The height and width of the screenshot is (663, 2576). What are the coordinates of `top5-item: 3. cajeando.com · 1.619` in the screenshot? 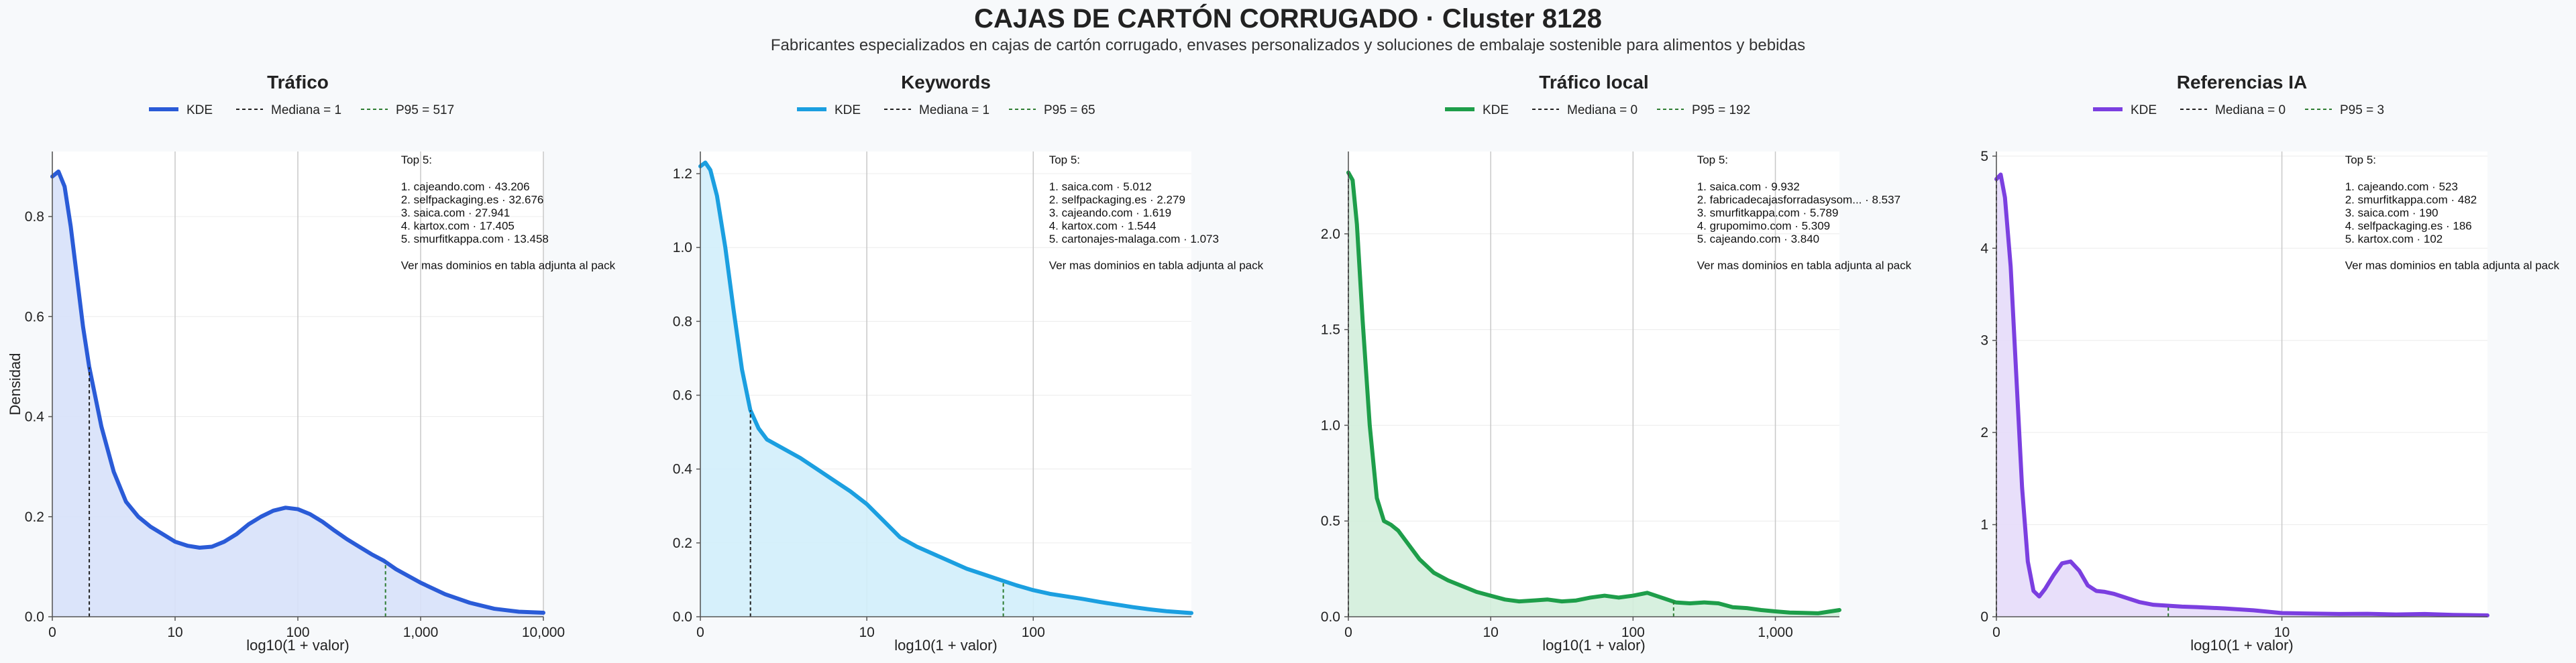 It's located at (1110, 213).